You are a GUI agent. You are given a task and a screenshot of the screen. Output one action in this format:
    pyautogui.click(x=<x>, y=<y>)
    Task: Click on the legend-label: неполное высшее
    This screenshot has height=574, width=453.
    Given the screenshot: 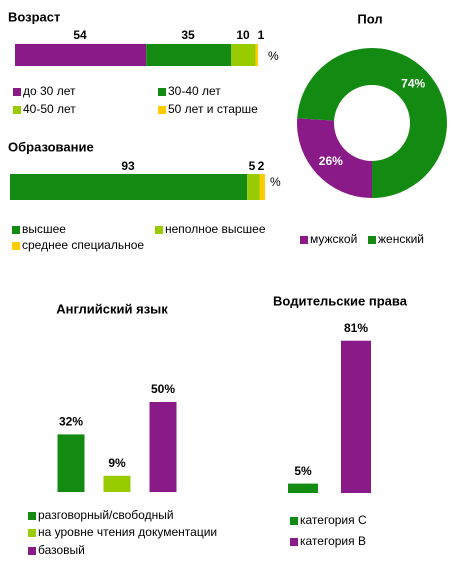 What is the action you would take?
    pyautogui.click(x=215, y=229)
    